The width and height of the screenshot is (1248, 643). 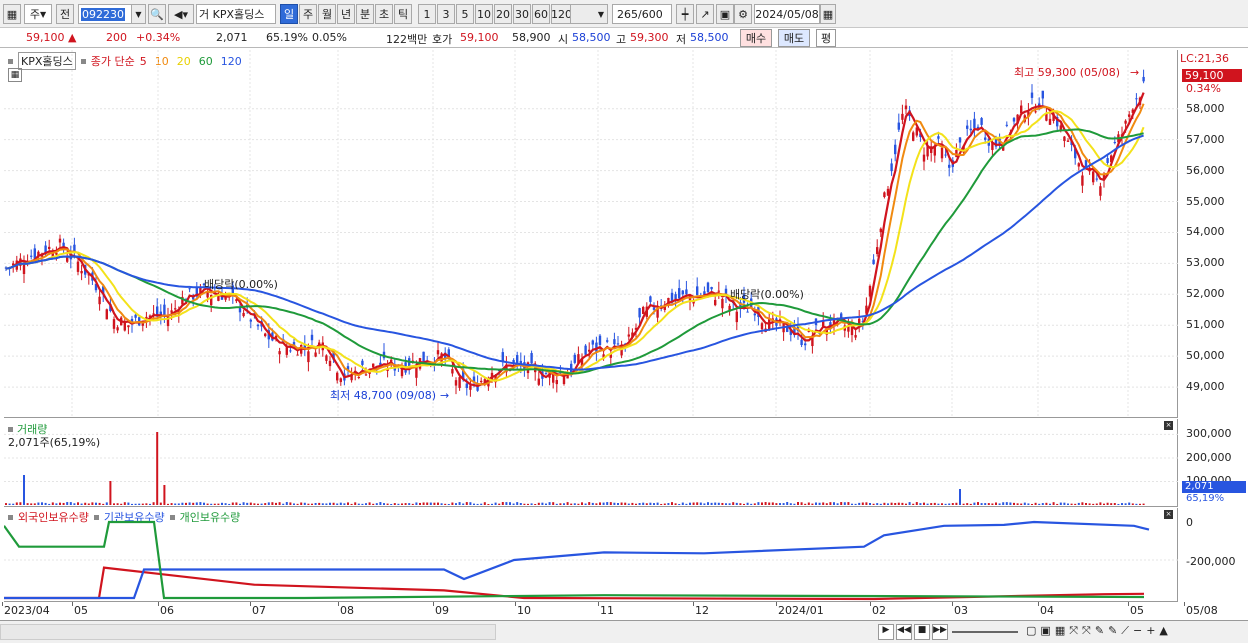 What do you see at coordinates (236, 14) in the screenshot?
I see `stock-name-field: 거 KPX홀딩스` at bounding box center [236, 14].